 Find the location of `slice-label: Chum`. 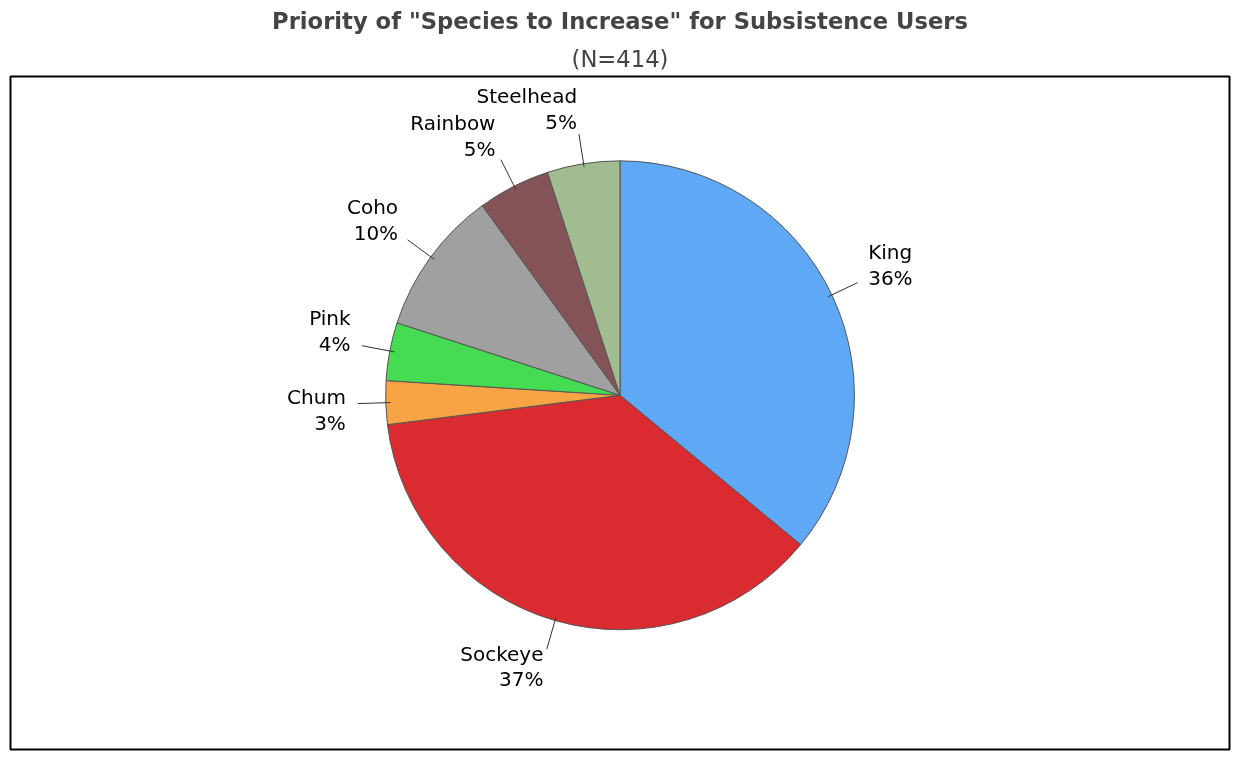

slice-label: Chum is located at coordinates (316, 396).